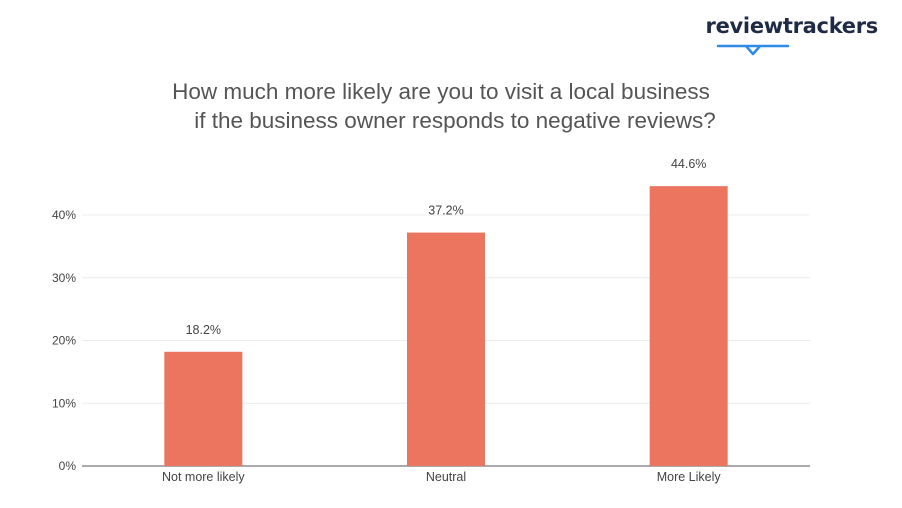  I want to click on data-label: 37.2%, so click(445, 211).